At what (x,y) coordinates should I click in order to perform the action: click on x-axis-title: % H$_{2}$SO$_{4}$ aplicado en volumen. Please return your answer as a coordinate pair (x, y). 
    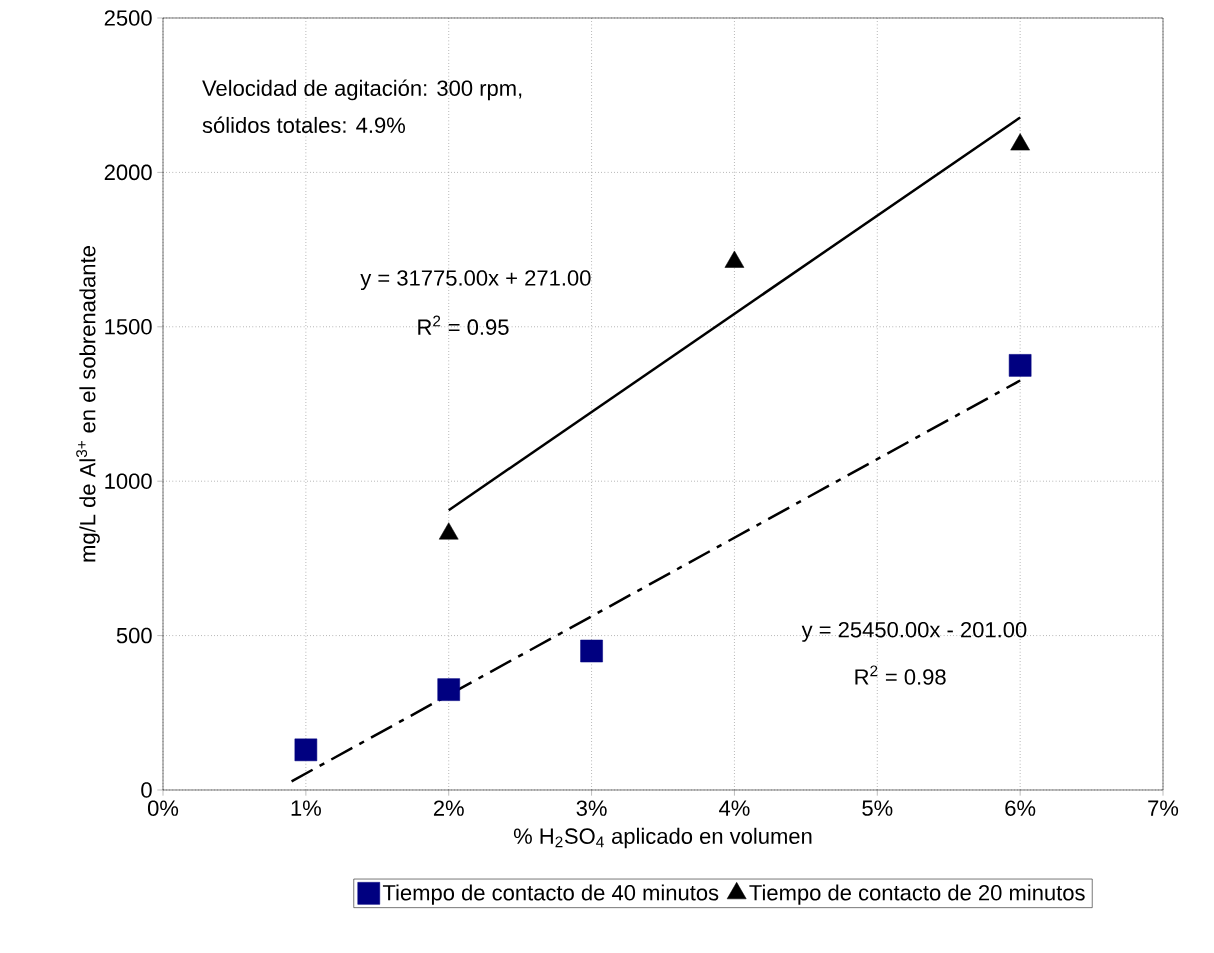
    Looking at the image, I should click on (662, 838).